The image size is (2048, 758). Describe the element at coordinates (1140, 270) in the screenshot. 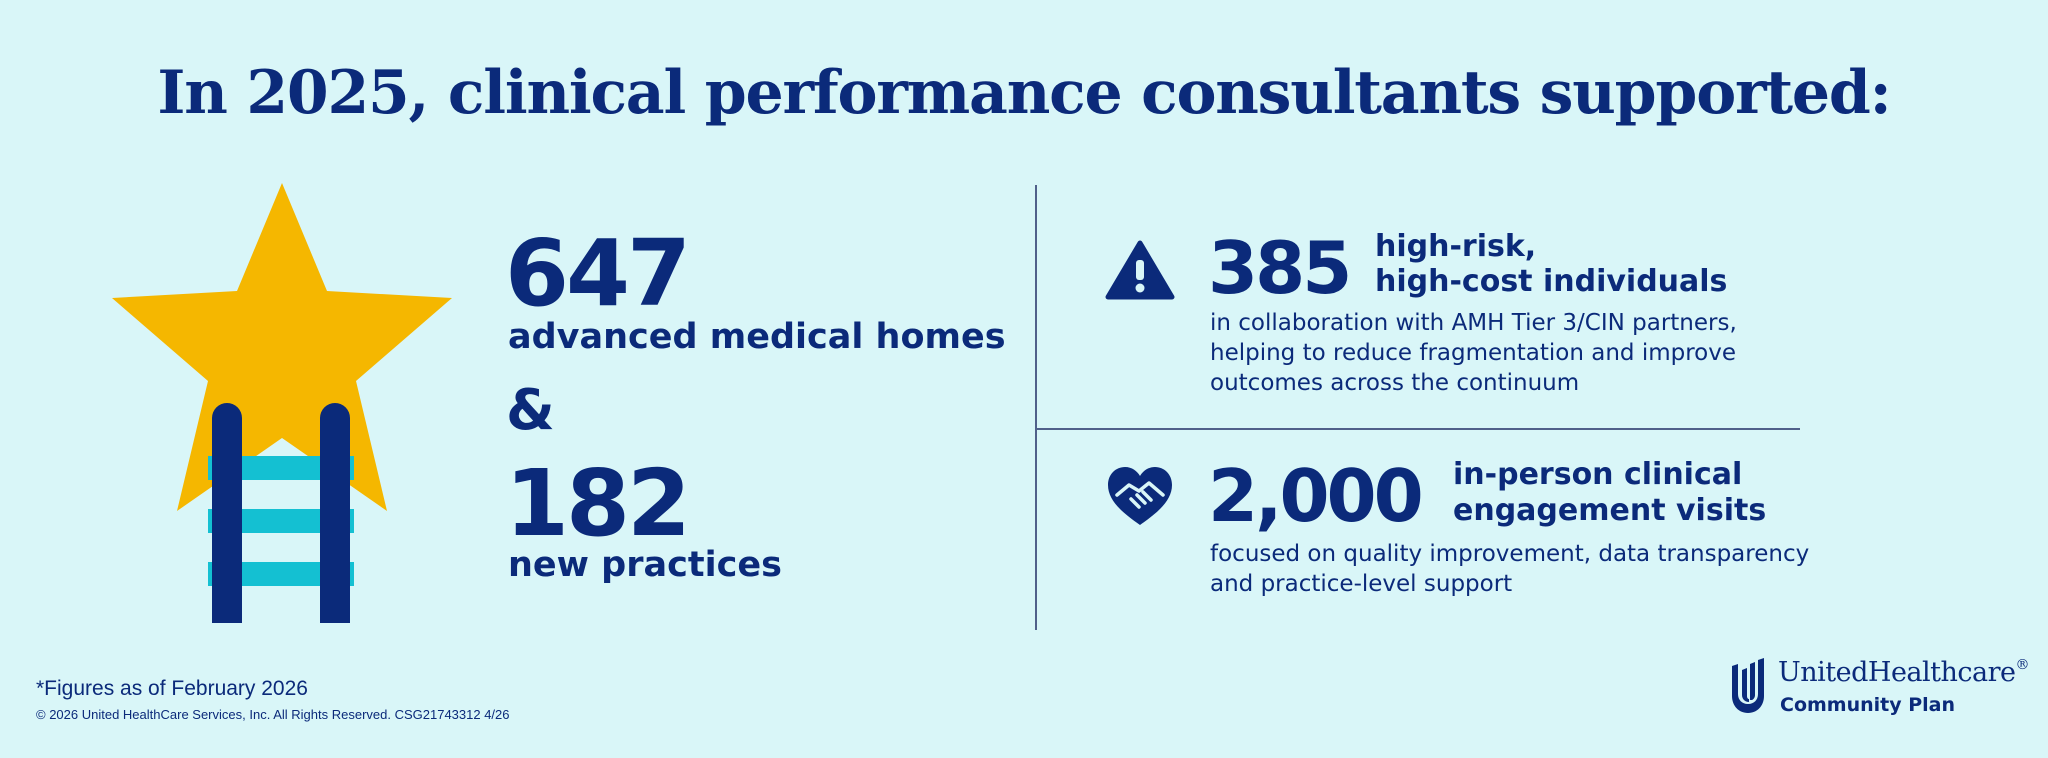

I see `warning-triangle-icon` at that location.